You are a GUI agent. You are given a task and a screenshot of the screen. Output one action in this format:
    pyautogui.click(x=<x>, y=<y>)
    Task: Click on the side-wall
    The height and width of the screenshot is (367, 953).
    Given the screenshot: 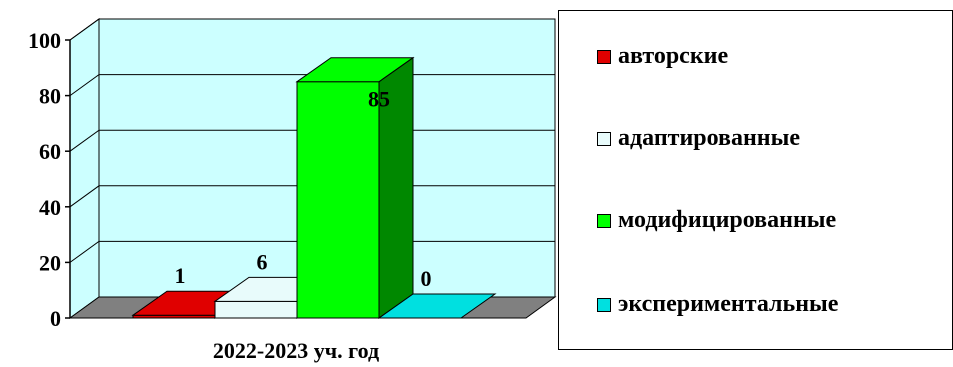 What is the action you would take?
    pyautogui.click(x=84, y=168)
    